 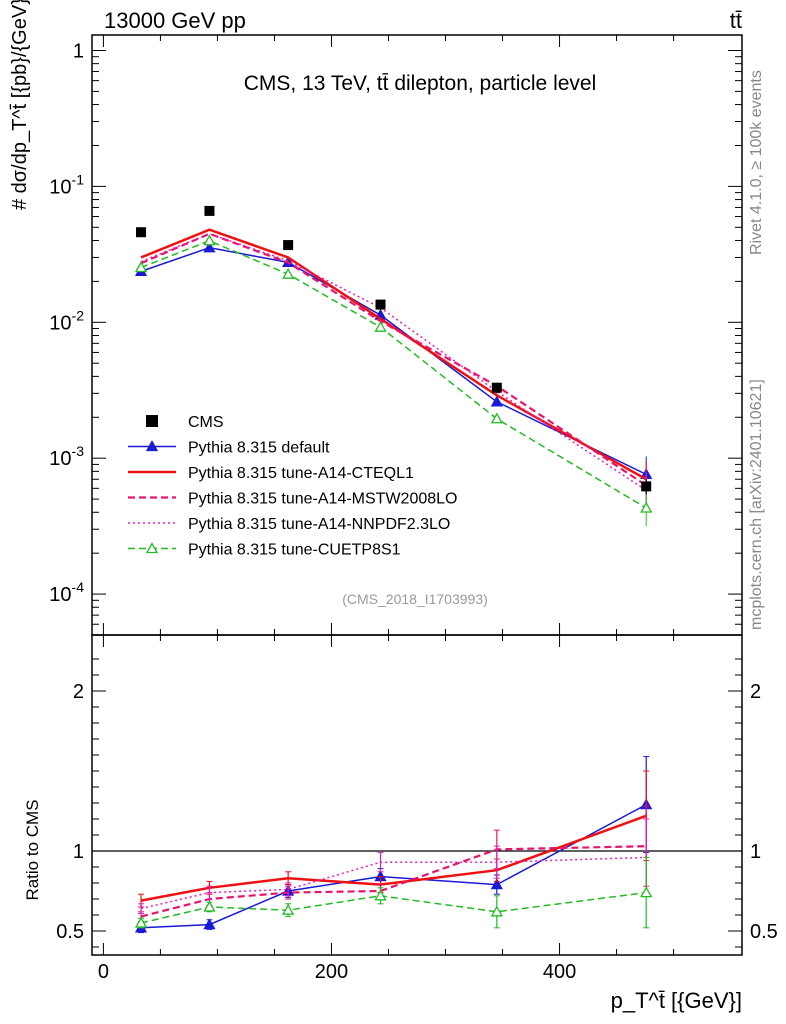 I want to click on rivet-version-text: Rivet 4.1.0, ≥ 100k events, so click(x=756, y=162).